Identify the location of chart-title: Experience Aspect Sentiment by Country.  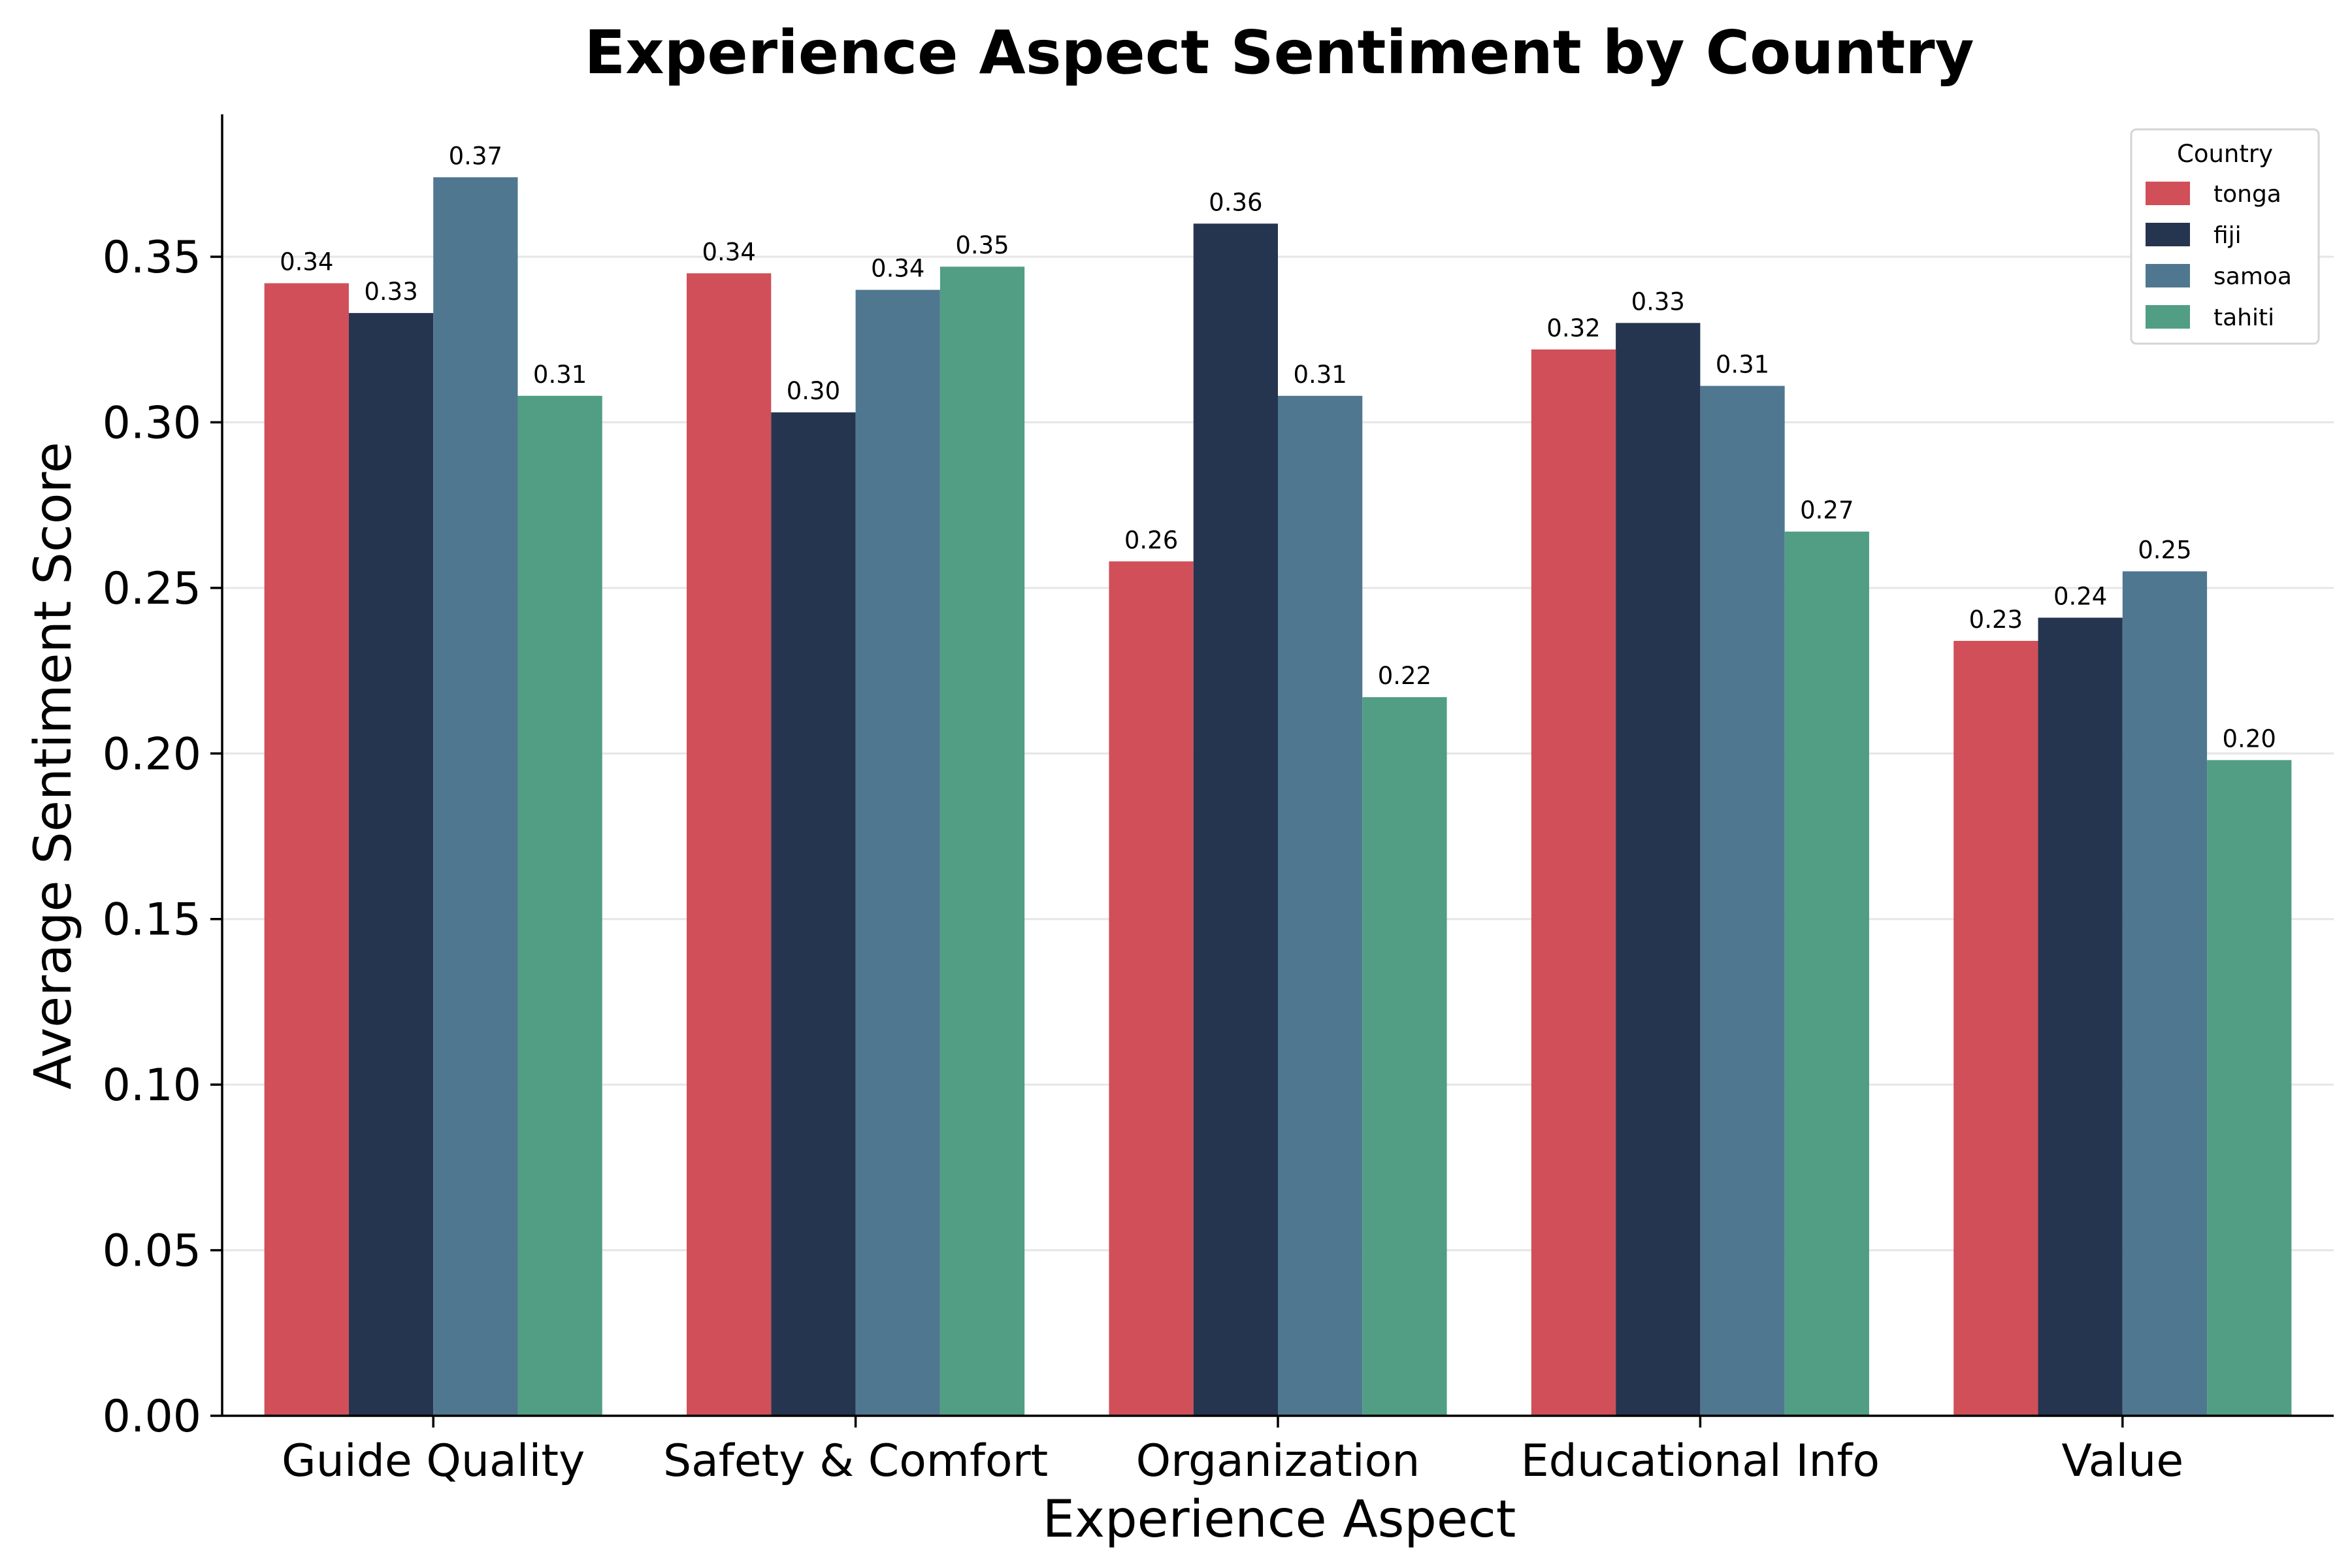
(1279, 53).